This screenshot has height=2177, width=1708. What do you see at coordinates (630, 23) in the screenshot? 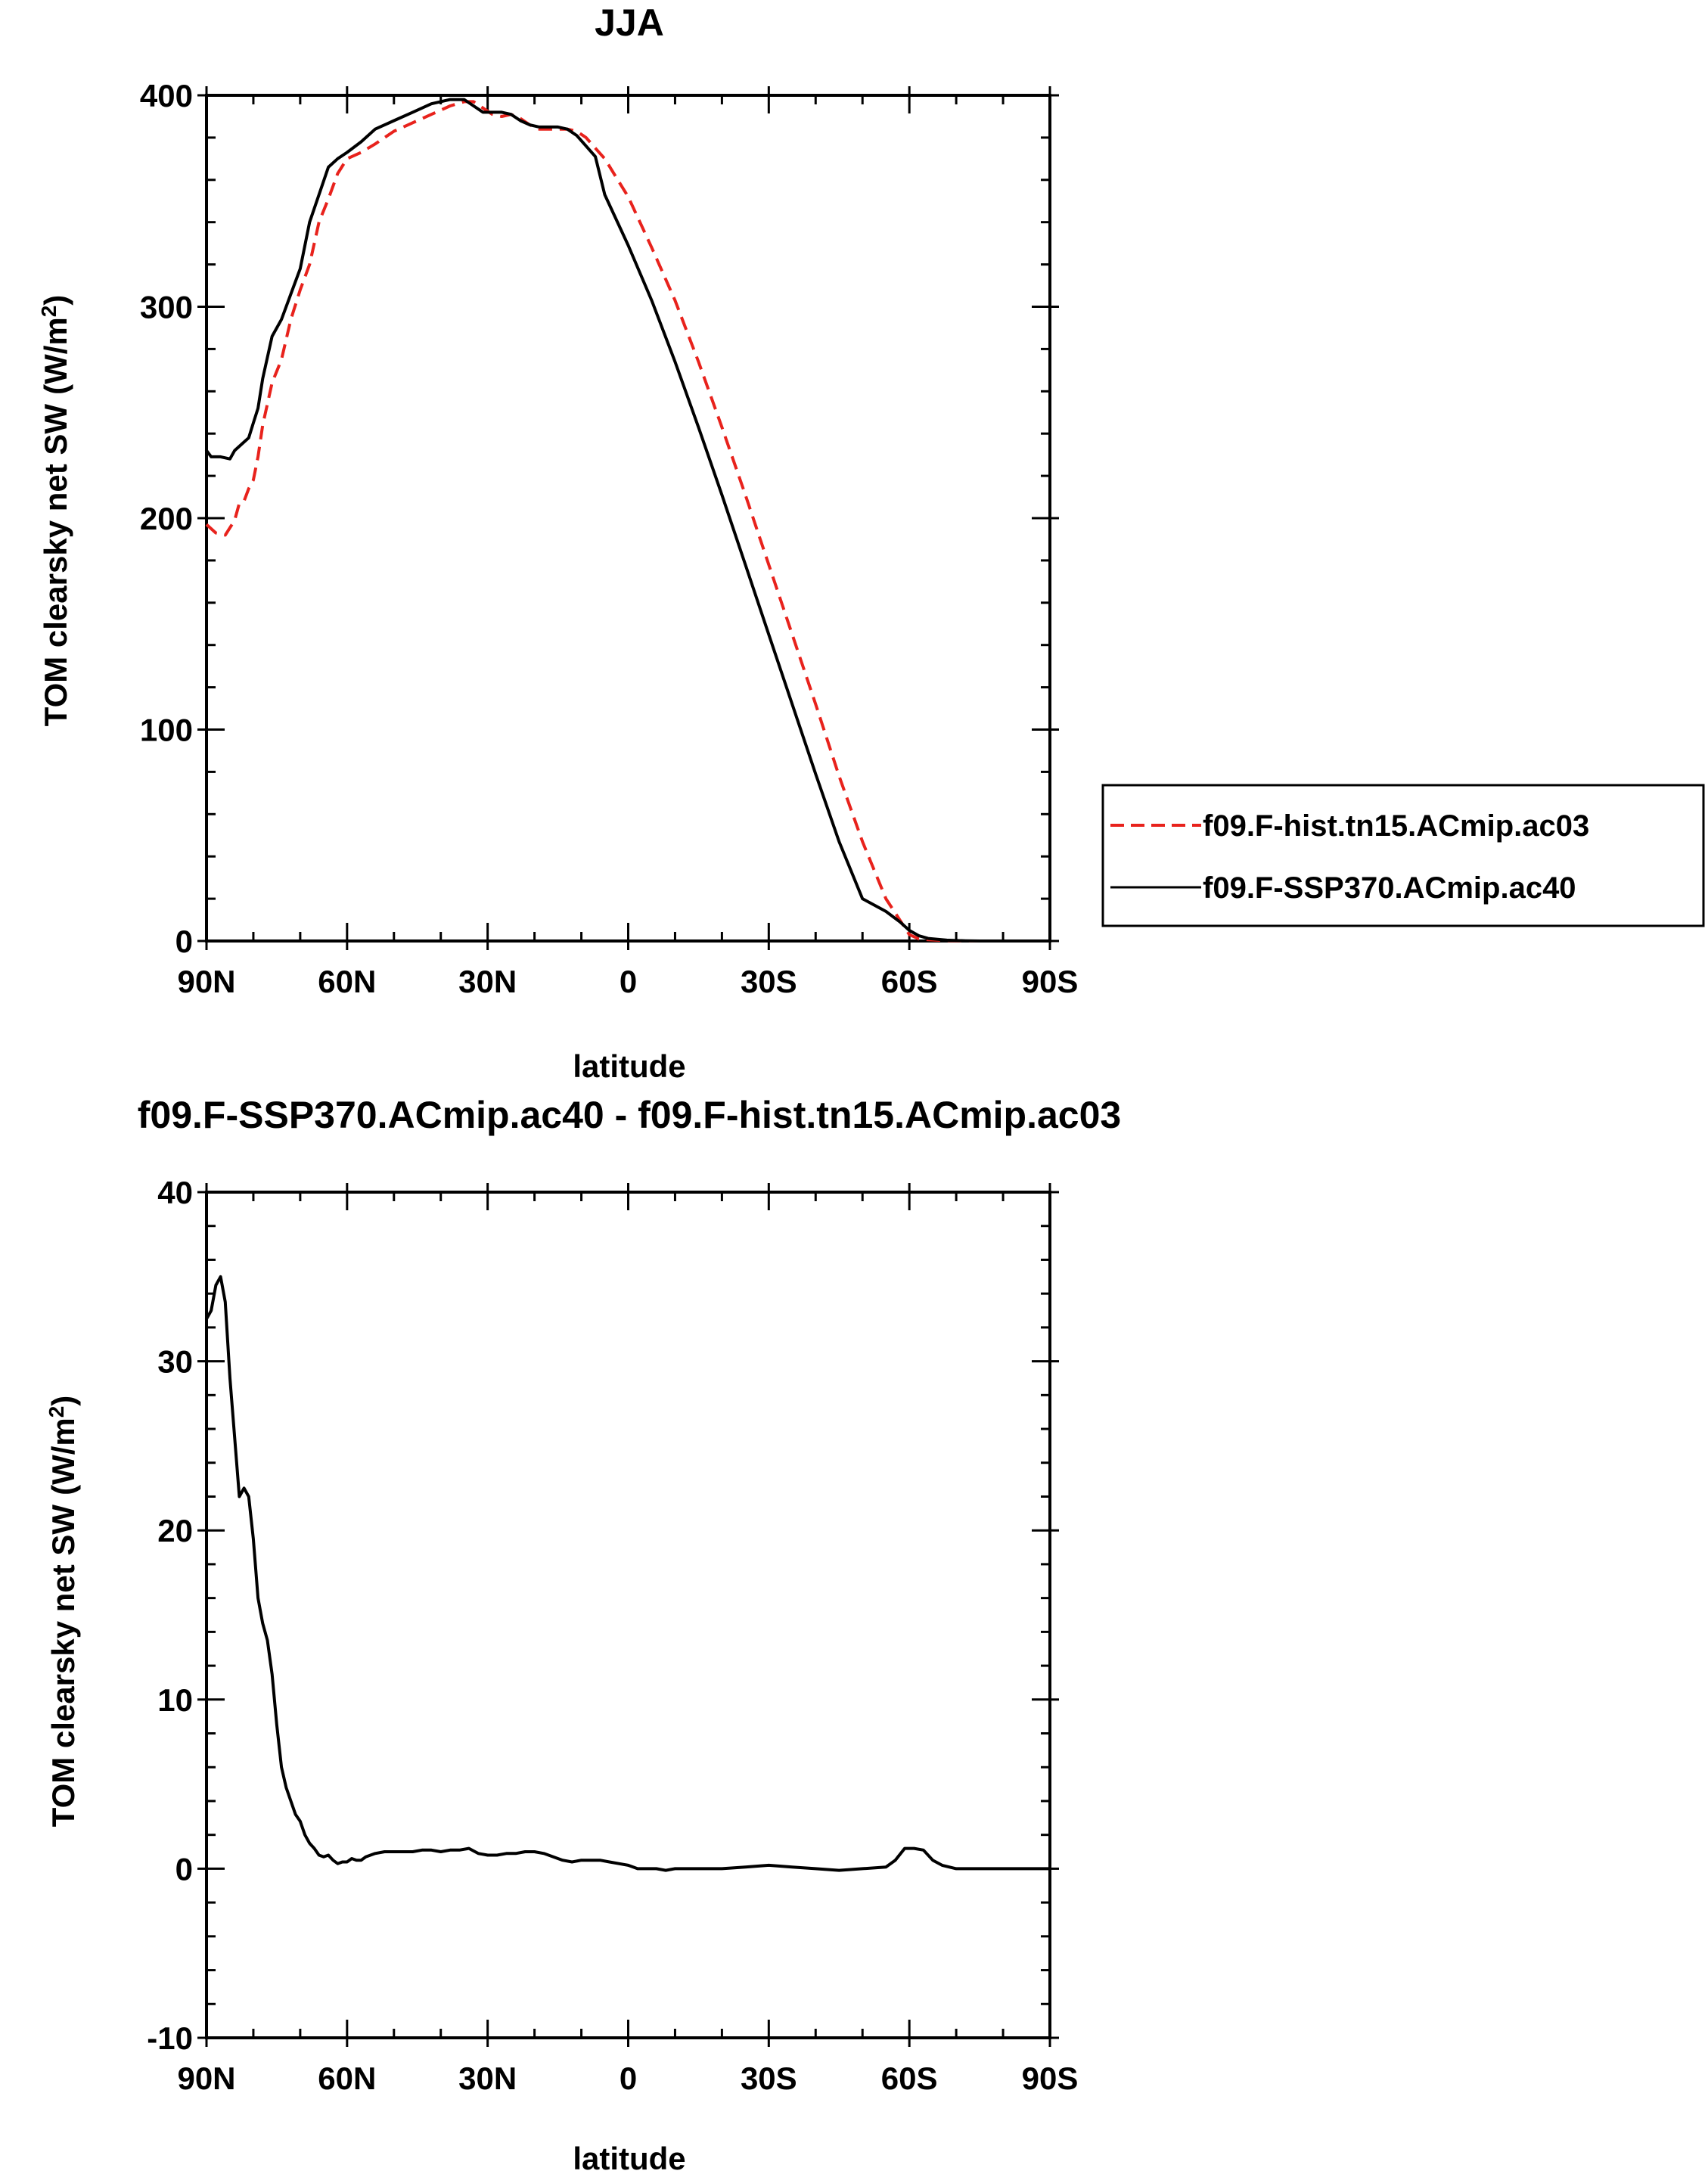
I see `top-panel-title: JJA` at bounding box center [630, 23].